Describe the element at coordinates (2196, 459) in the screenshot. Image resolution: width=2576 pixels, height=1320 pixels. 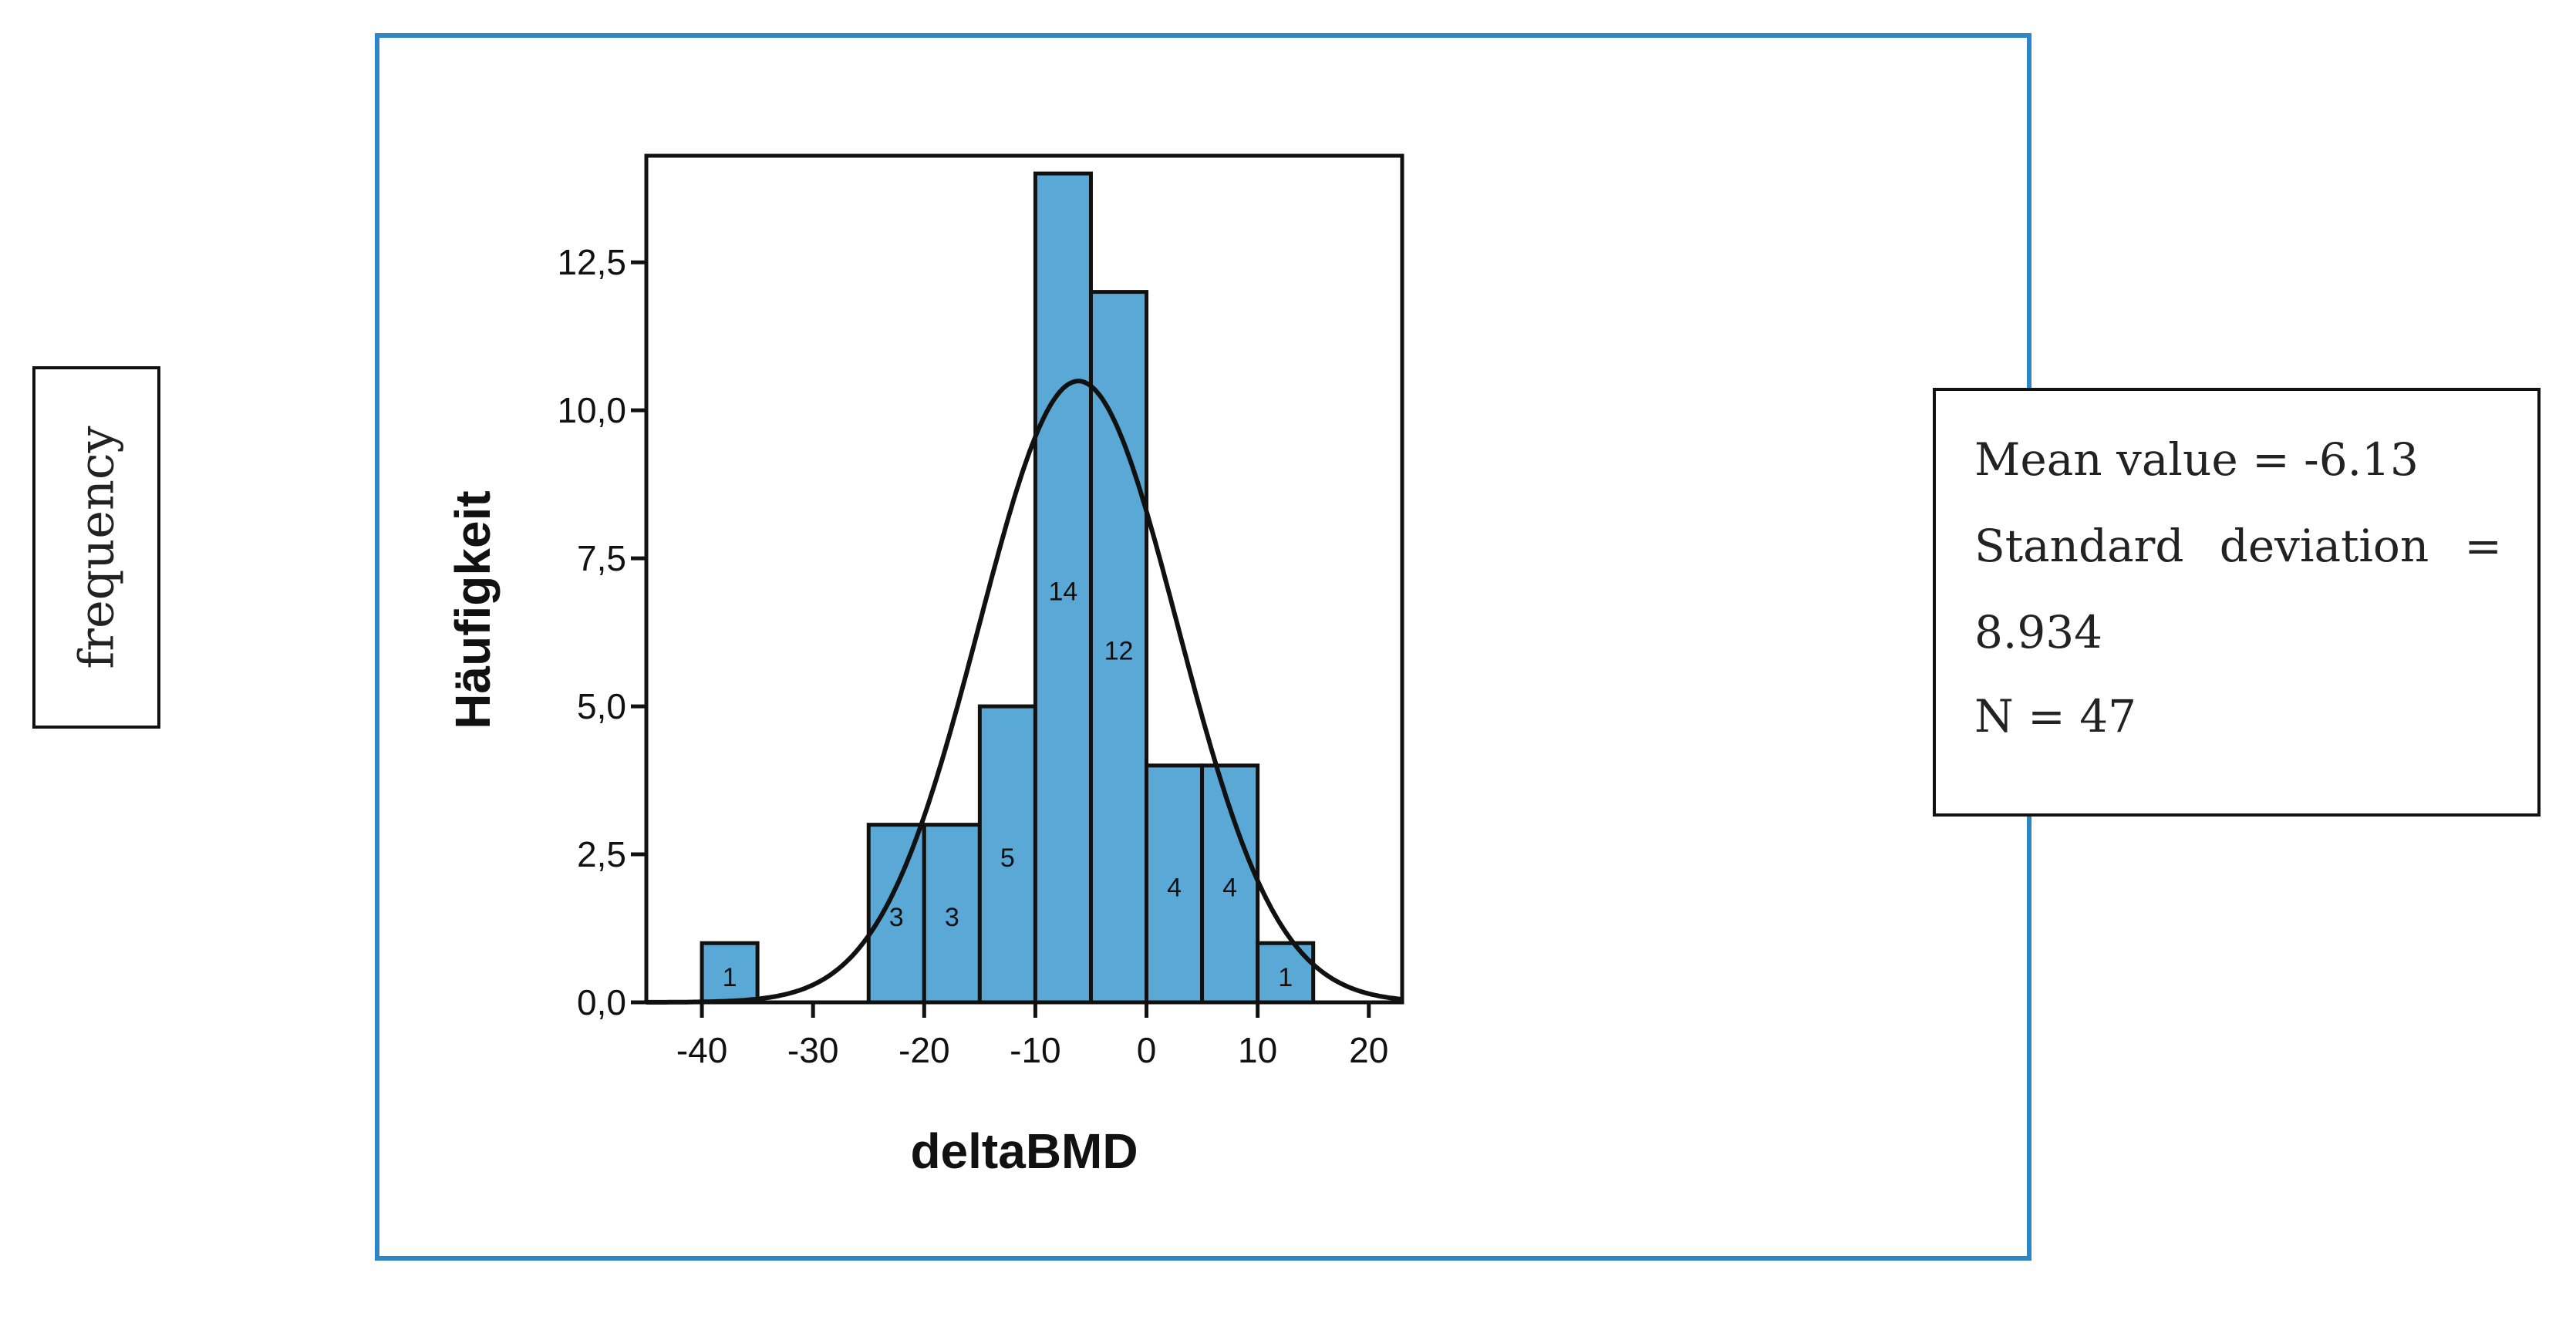
I see `mean-value-text: Mean value = -6.13` at that location.